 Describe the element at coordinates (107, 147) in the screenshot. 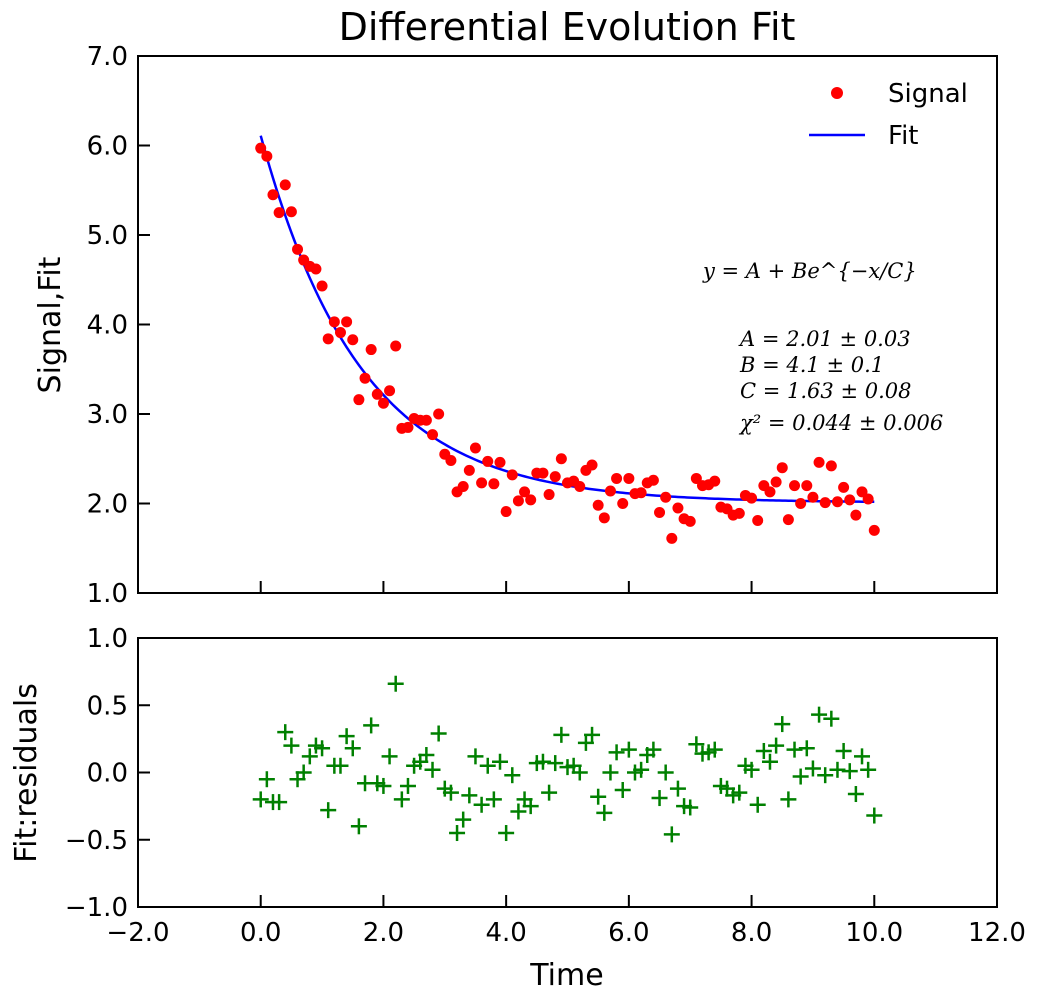

I see `main-y-tick-label: 6.0` at that location.